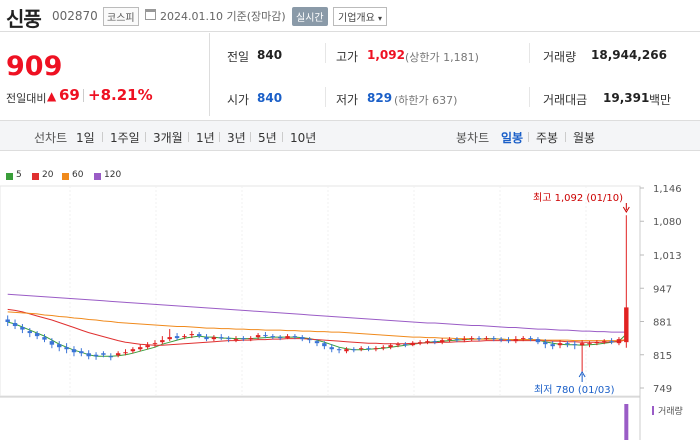 The height and width of the screenshot is (442, 700). I want to click on candle-chart-label: 봉차트, so click(473, 138).